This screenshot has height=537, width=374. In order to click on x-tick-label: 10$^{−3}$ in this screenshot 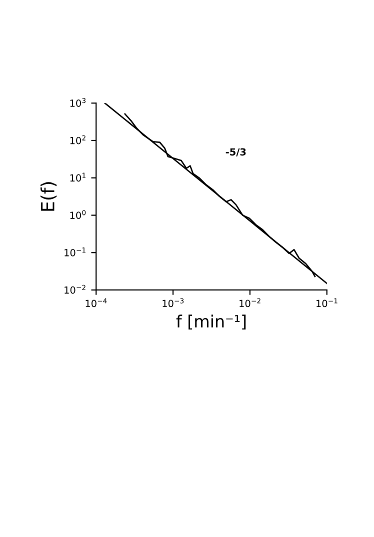, I will do `click(173, 303)`.